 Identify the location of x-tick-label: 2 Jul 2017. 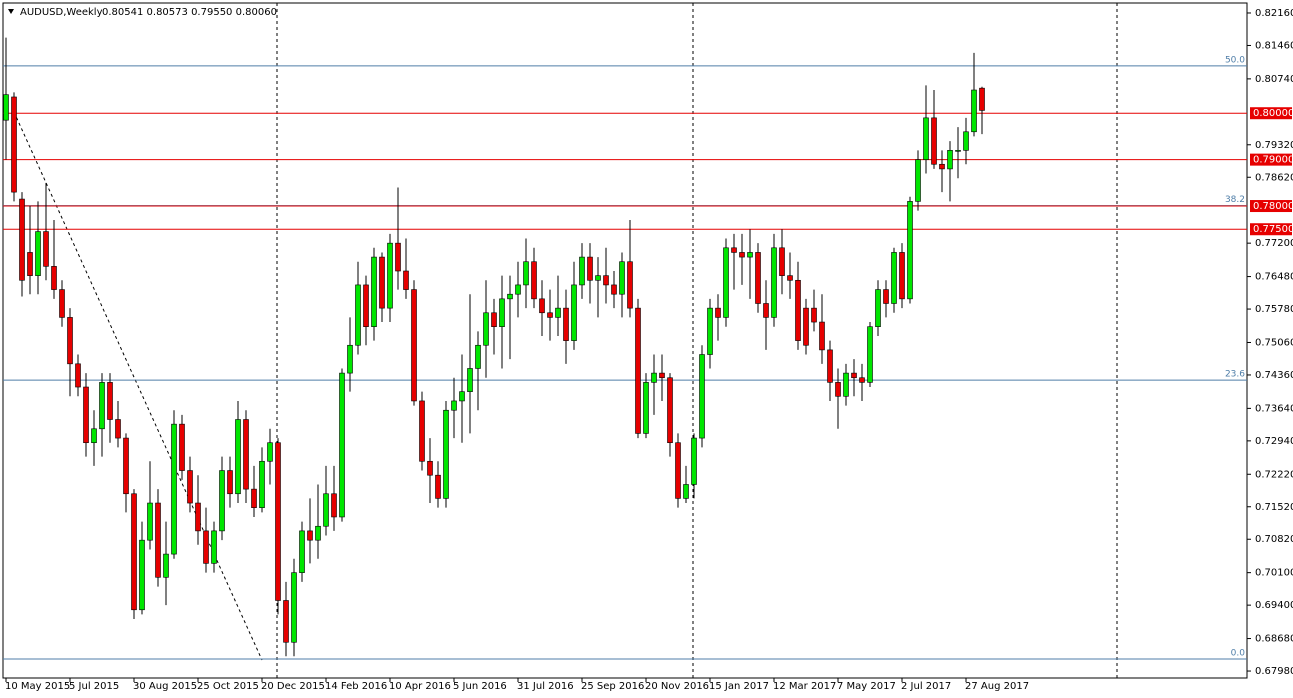
(926, 686).